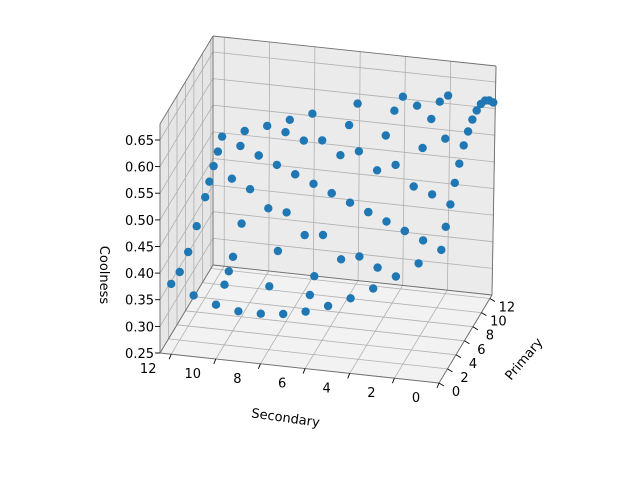 Image resolution: width=640 pixels, height=480 pixels. What do you see at coordinates (490, 336) in the screenshot?
I see `x-tick-label: 8` at bounding box center [490, 336].